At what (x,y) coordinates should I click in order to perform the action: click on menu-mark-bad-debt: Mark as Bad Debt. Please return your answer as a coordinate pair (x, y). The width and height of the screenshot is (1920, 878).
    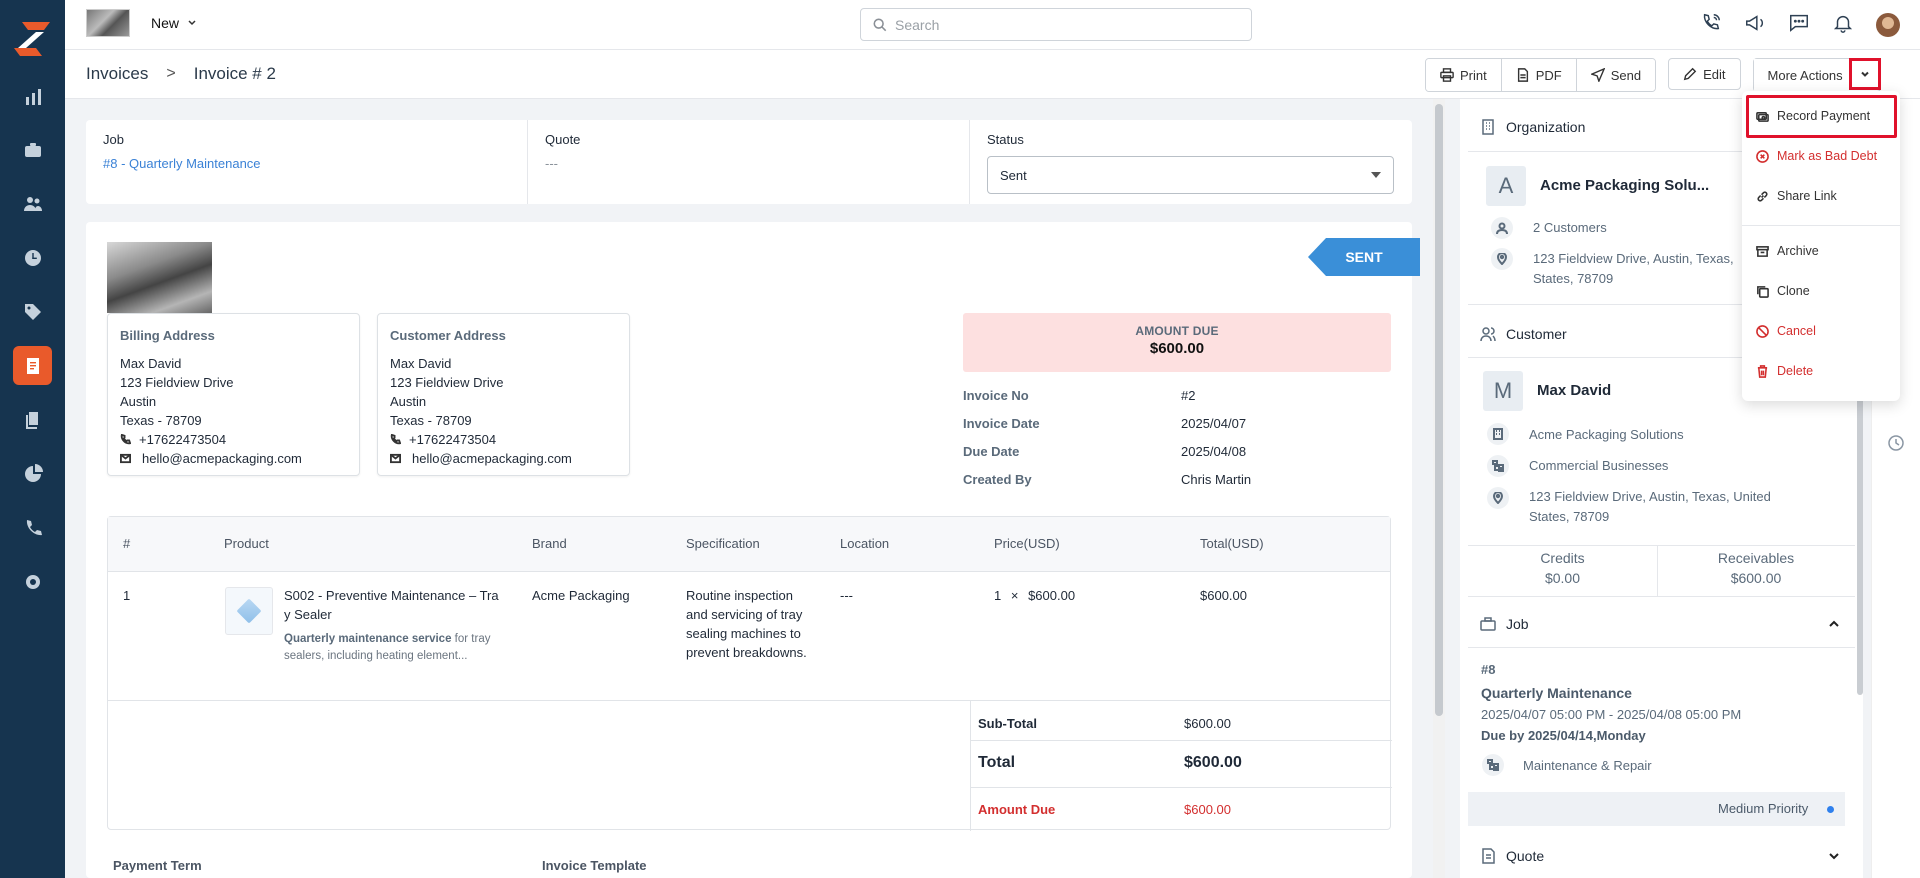
    Looking at the image, I should click on (1816, 156).